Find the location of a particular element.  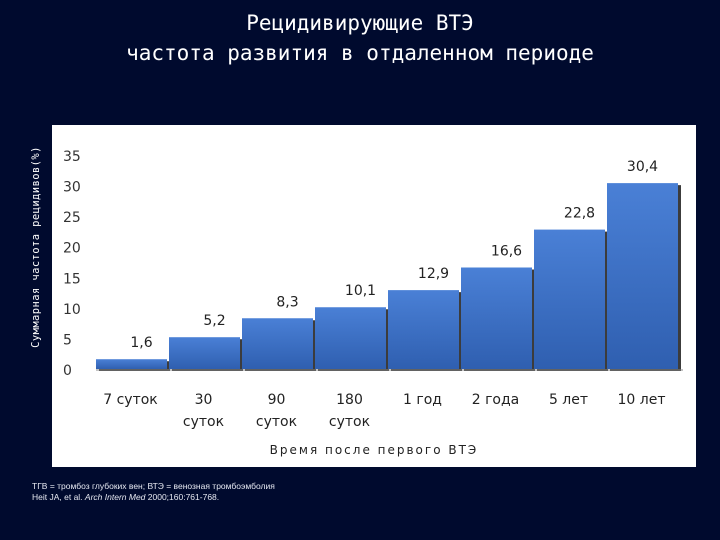

data-label: 1,6 is located at coordinates (141, 343).